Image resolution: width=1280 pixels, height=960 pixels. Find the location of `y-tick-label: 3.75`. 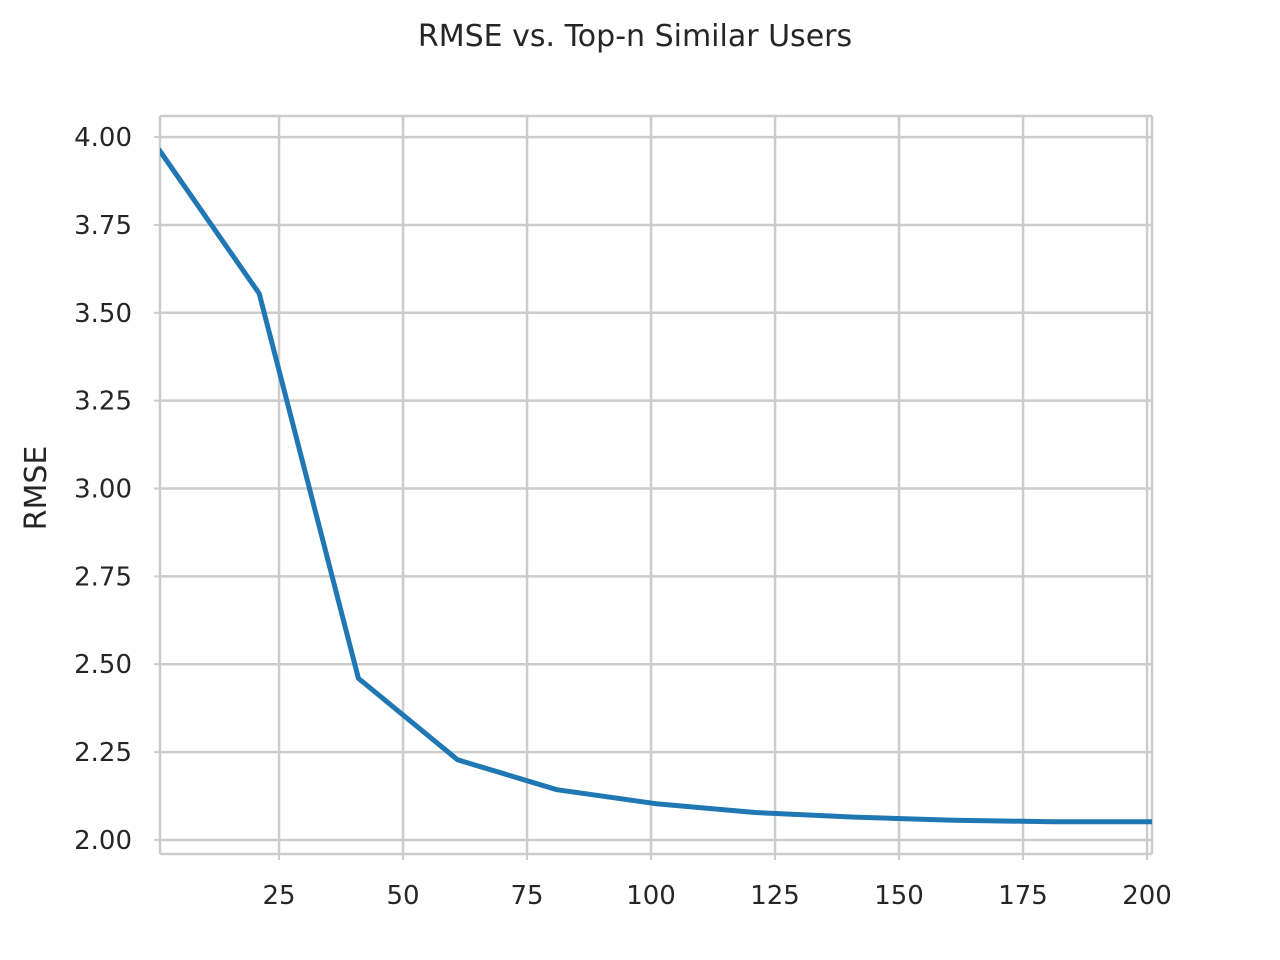

y-tick-label: 3.75 is located at coordinates (103, 226).